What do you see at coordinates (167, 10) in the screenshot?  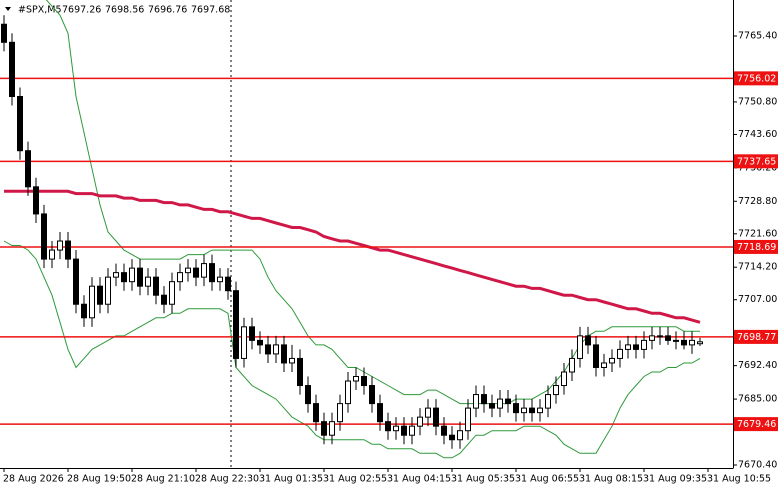 I see `header-low: 7696.76` at bounding box center [167, 10].